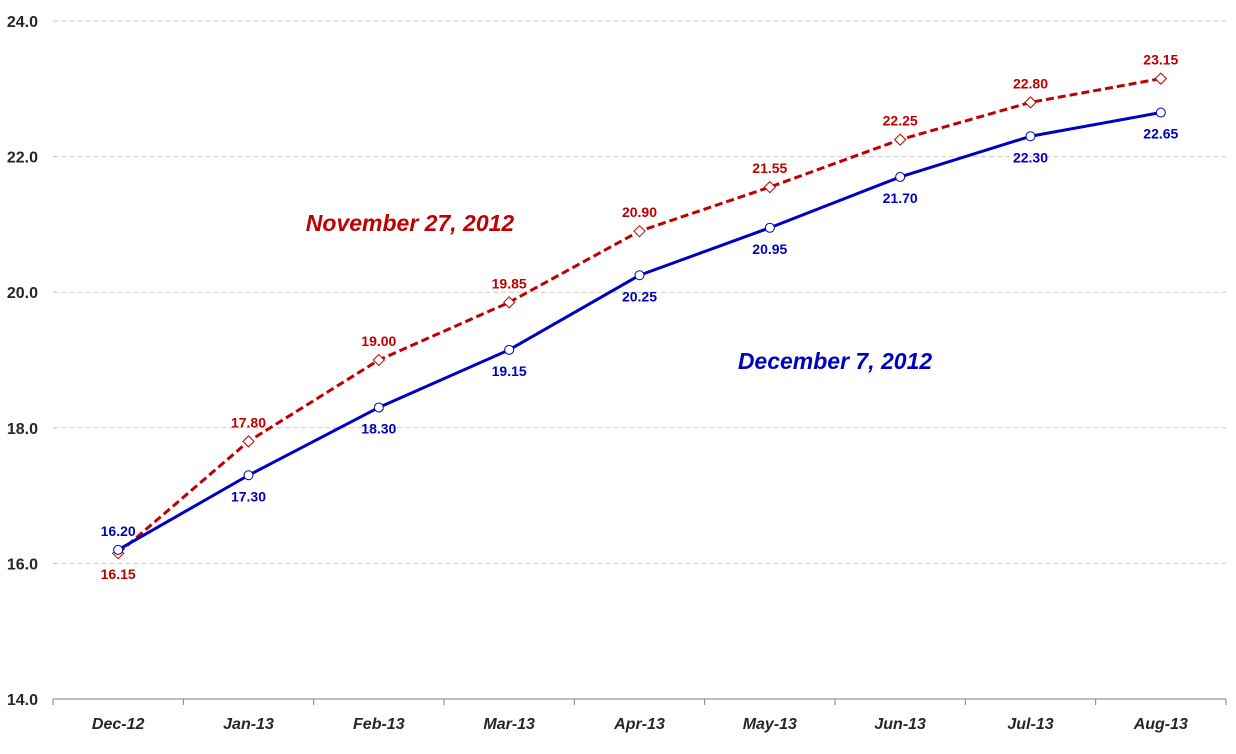  What do you see at coordinates (22, 158) in the screenshot?
I see `y-tick-label: 22.0` at bounding box center [22, 158].